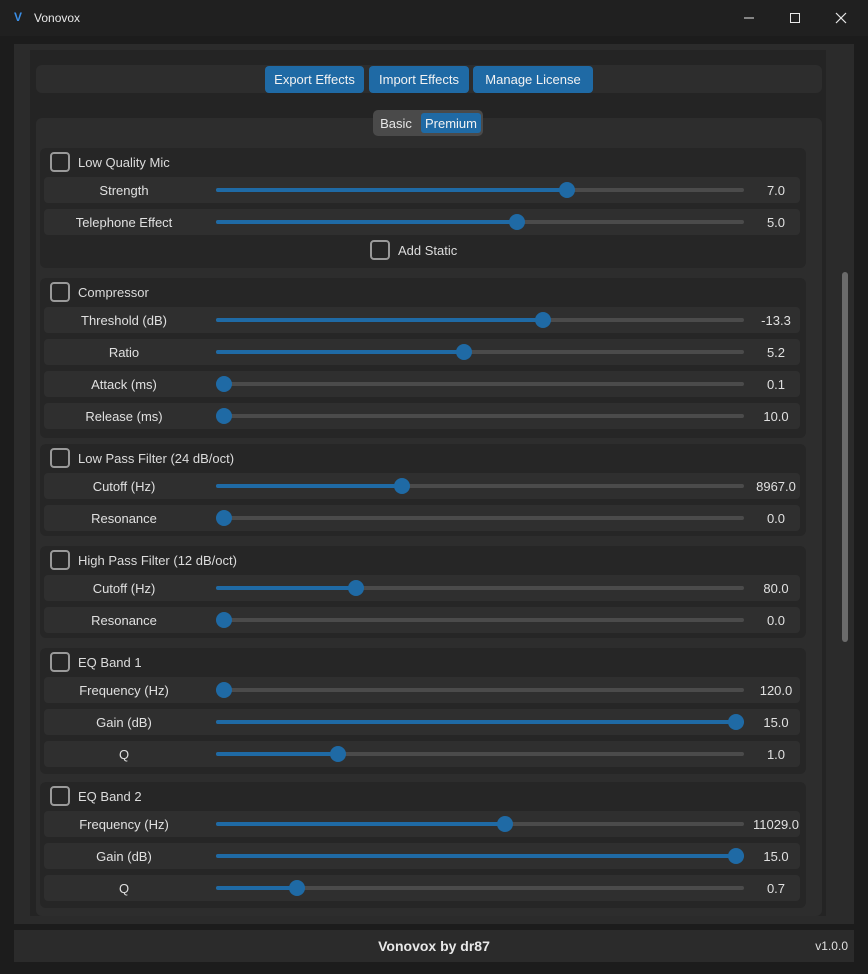 The height and width of the screenshot is (974, 868). Describe the element at coordinates (380, 250) in the screenshot. I see `add-static-checkbox` at that location.